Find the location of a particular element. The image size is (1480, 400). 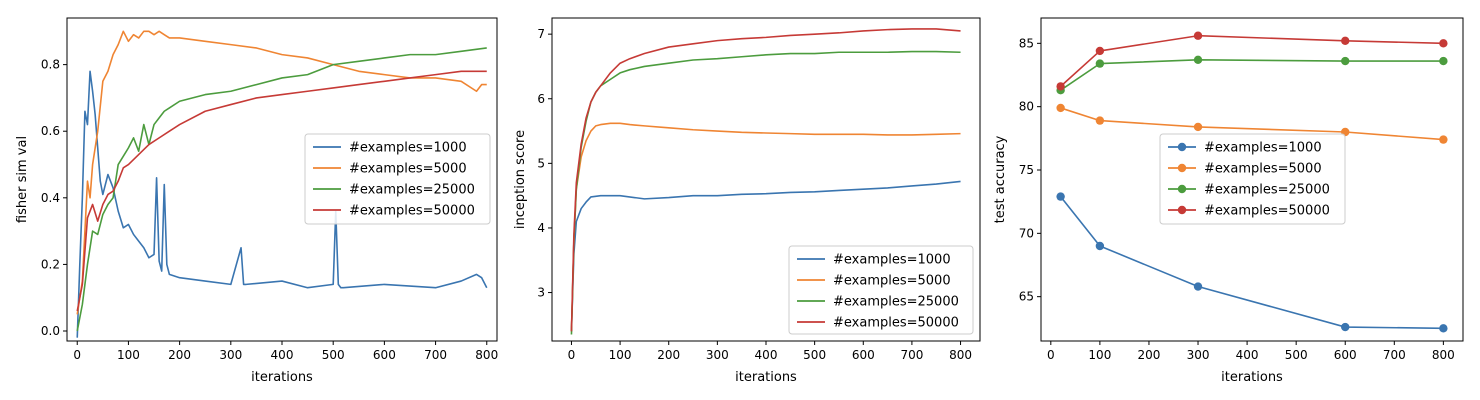

y-tick-label: 0.6 is located at coordinates (50, 131).